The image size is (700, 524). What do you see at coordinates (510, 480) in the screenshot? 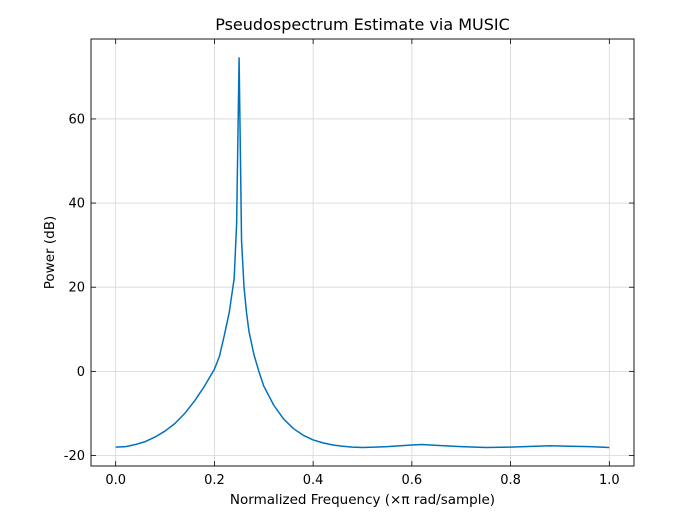
I see `x-tick-label: 0.8` at bounding box center [510, 480].